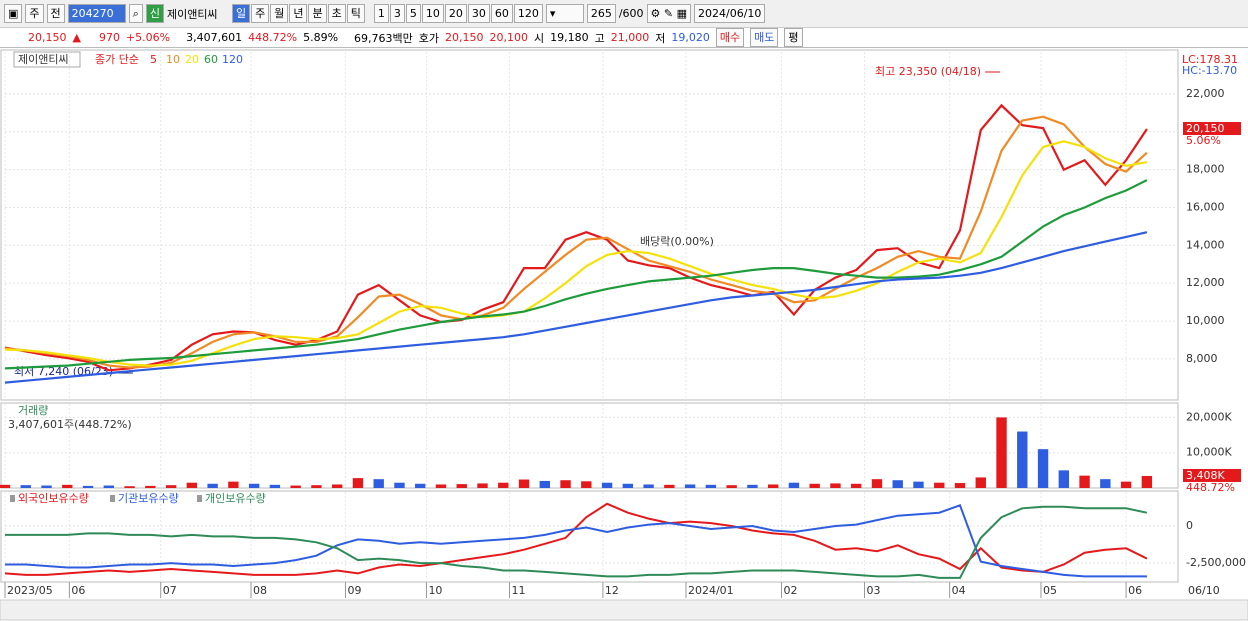  I want to click on period-button: 주, so click(260, 13).